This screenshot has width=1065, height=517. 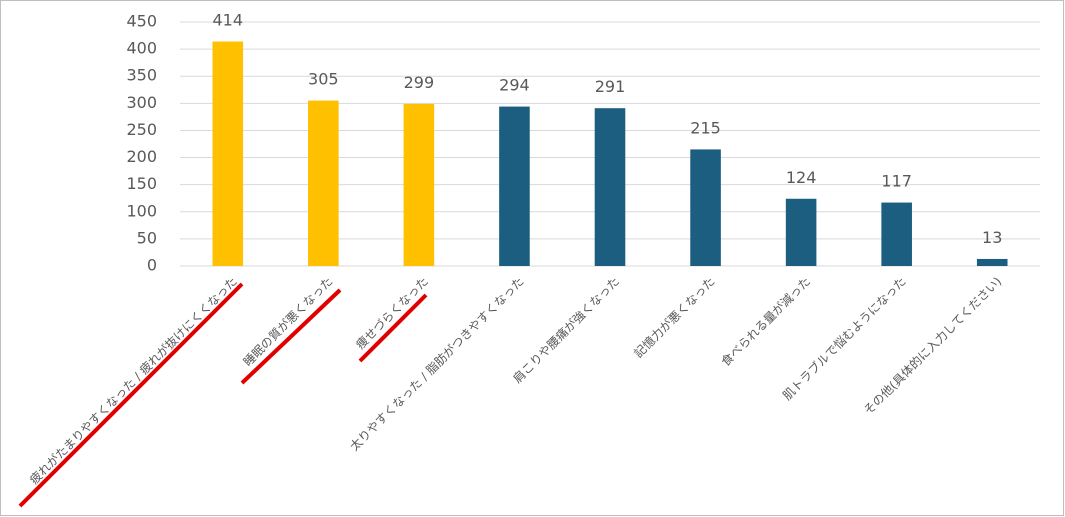 I want to click on y-tick-label: 200, so click(x=141, y=156).